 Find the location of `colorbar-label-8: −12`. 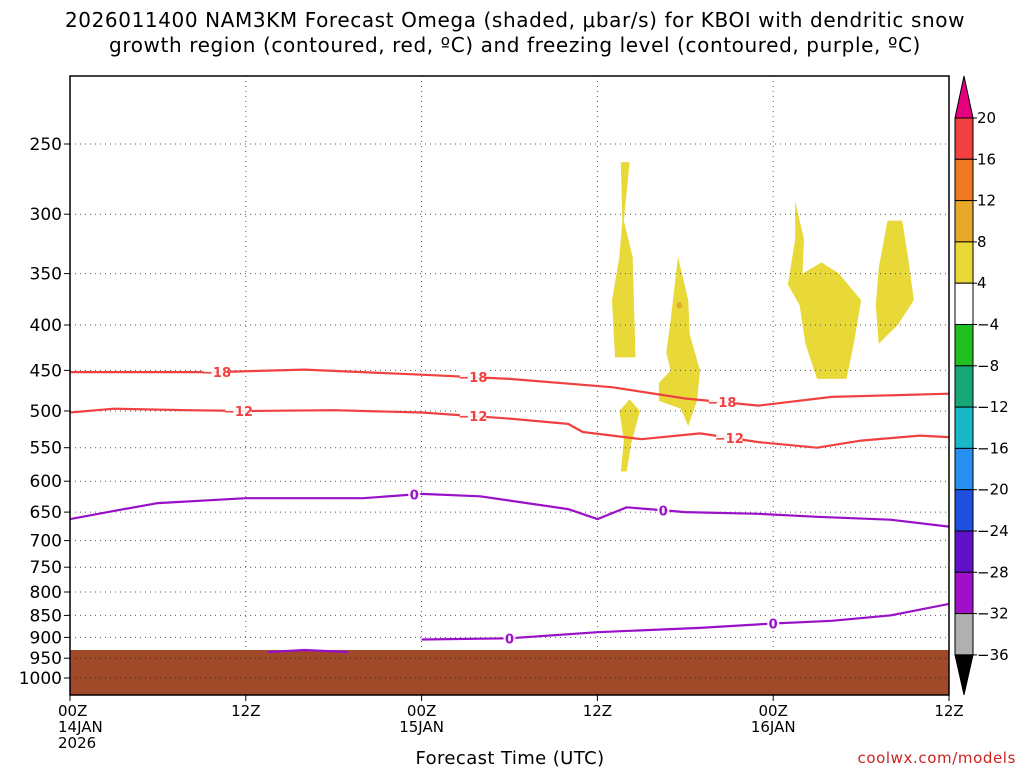

colorbar-label-8: −12 is located at coordinates (993, 407).